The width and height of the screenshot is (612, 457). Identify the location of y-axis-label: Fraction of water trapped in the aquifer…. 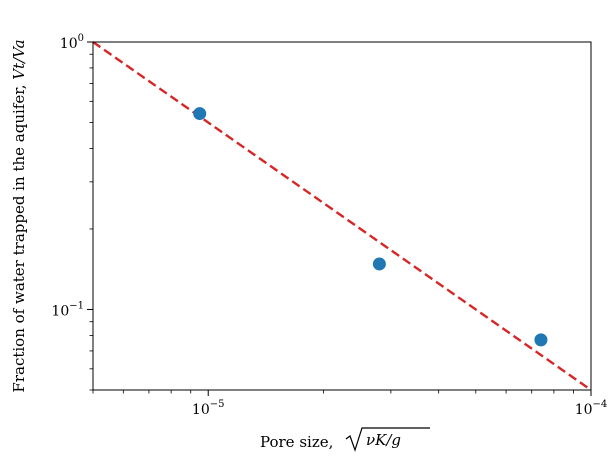
(19, 215).